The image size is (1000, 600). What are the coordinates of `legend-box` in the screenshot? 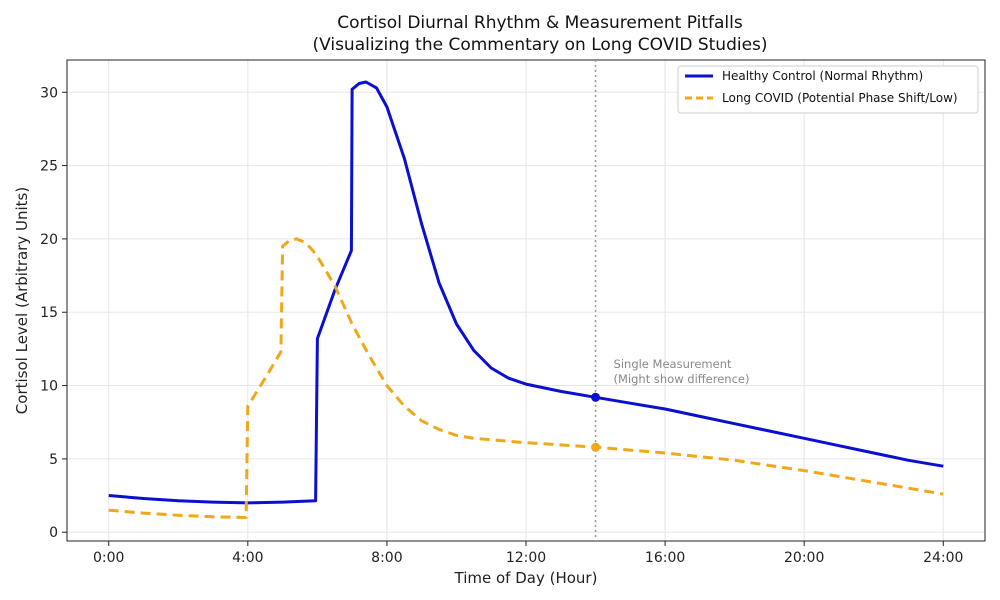 It's located at (828, 89).